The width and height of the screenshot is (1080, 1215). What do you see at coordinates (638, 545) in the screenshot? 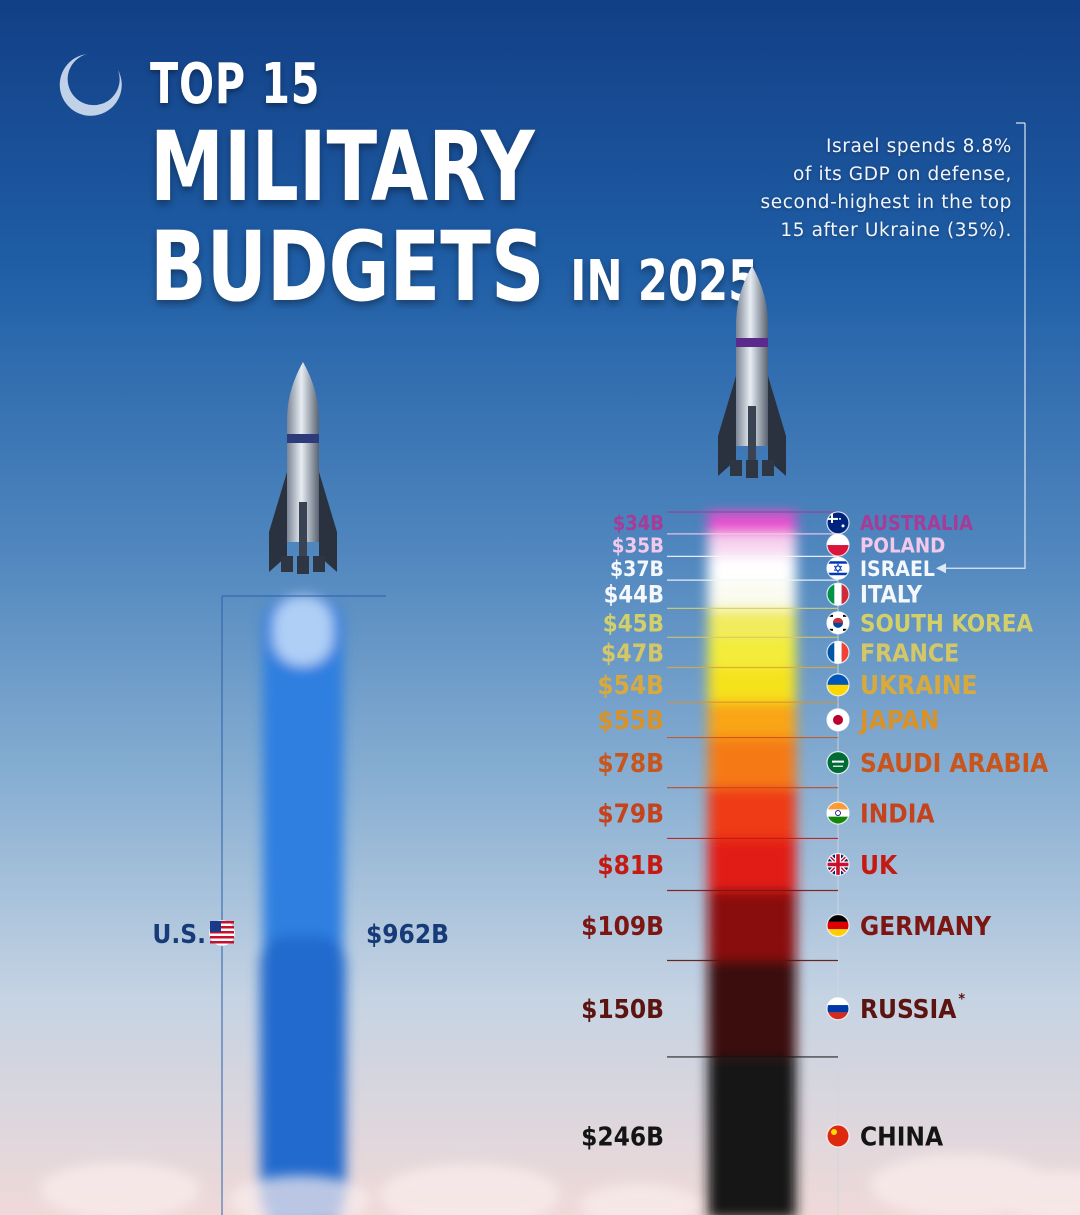
I see `value-label: $35B` at bounding box center [638, 545].